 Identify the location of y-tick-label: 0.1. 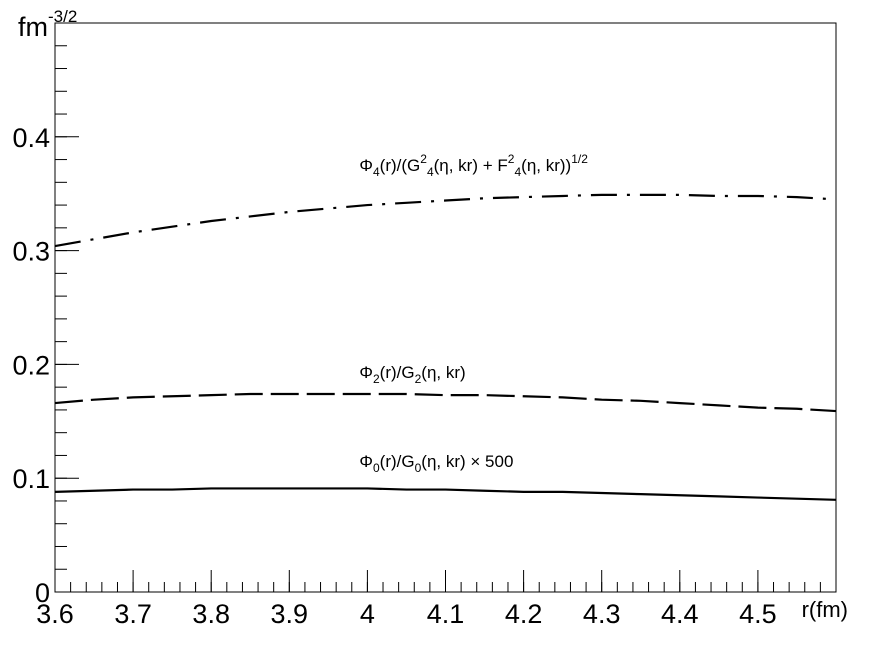
(31, 479).